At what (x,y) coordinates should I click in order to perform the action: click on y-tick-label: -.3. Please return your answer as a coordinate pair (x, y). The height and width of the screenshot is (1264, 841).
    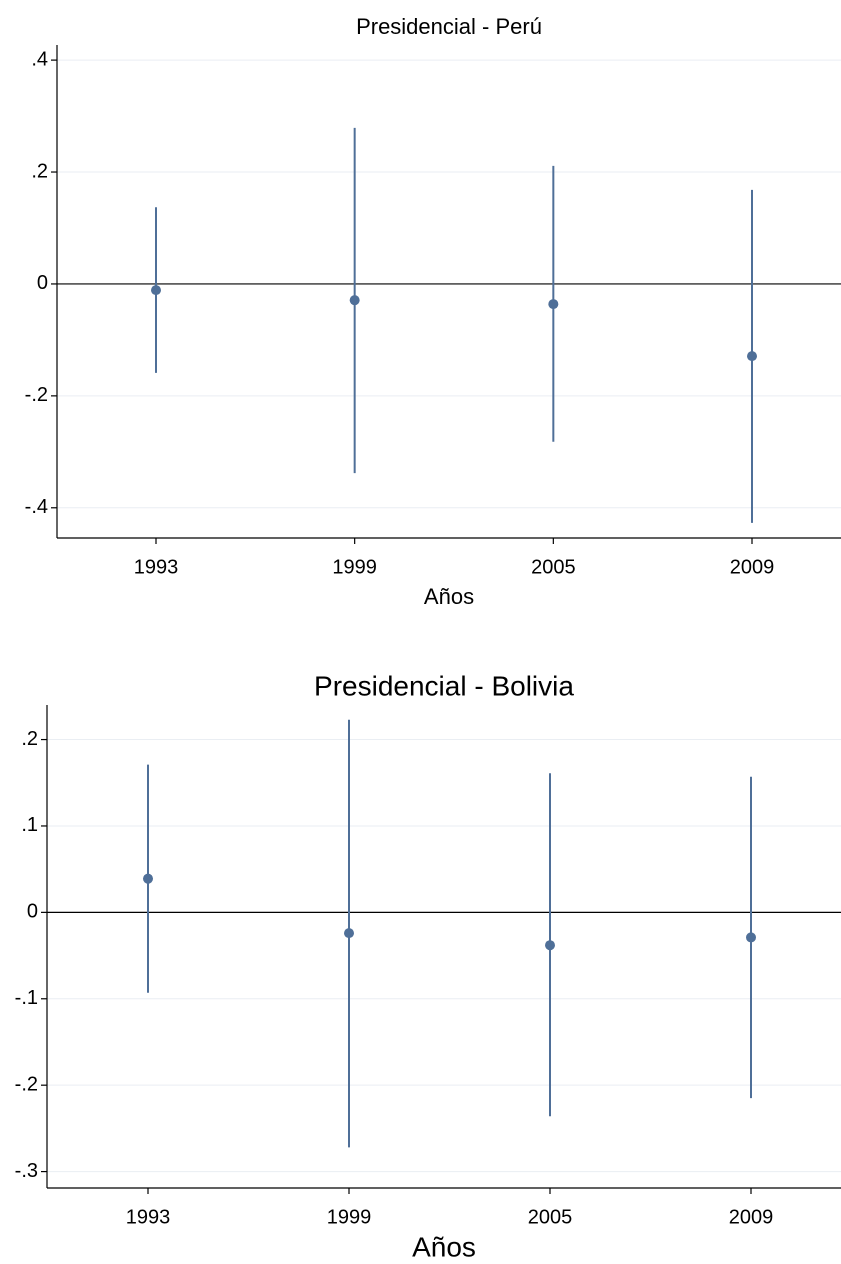
    Looking at the image, I should click on (26, 1171).